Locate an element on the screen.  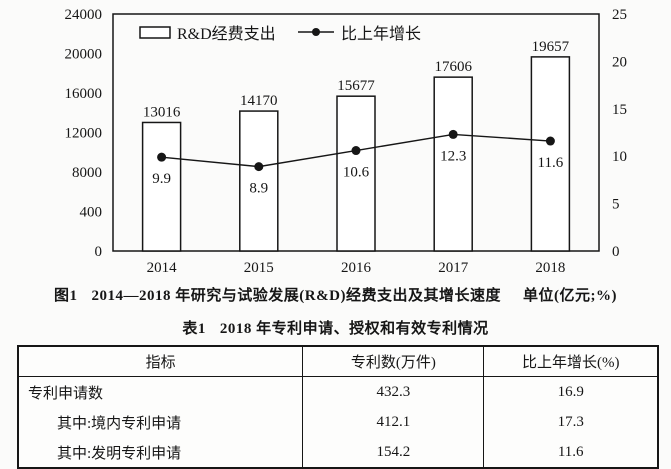
table-row: 其中:发明专利申请 154.2 11.6 is located at coordinates (338, 452).